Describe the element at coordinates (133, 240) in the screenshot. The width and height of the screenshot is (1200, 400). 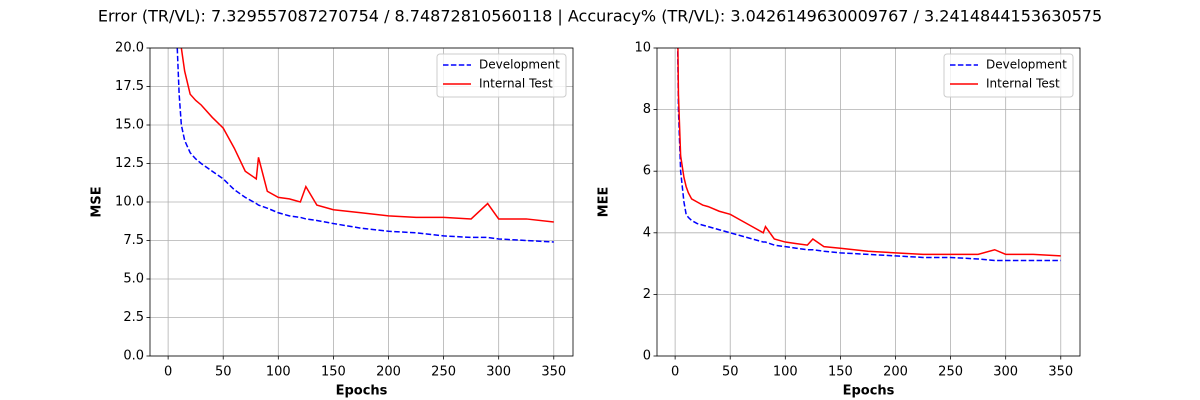
I see `y-tick-label: 7.5` at that location.